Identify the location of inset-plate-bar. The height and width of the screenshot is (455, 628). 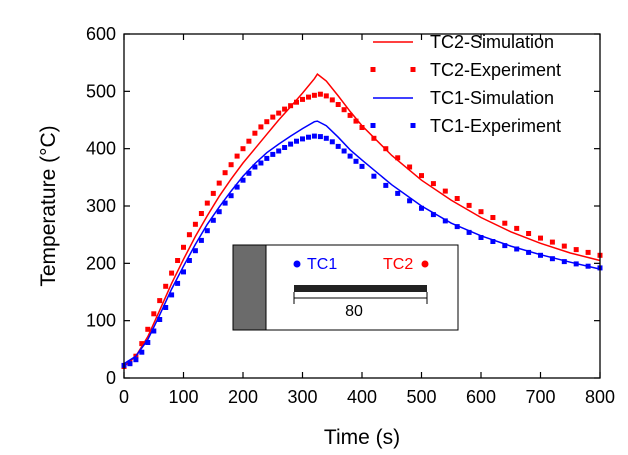
(360, 288).